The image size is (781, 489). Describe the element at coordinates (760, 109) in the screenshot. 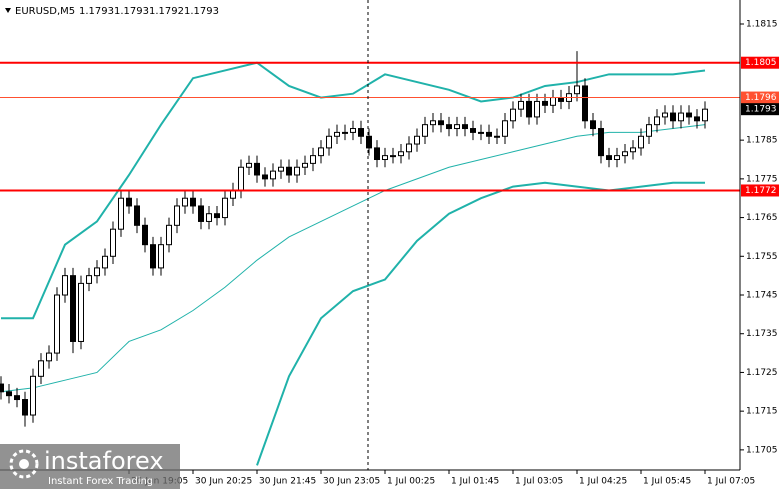

I see `last-price-bg` at that location.